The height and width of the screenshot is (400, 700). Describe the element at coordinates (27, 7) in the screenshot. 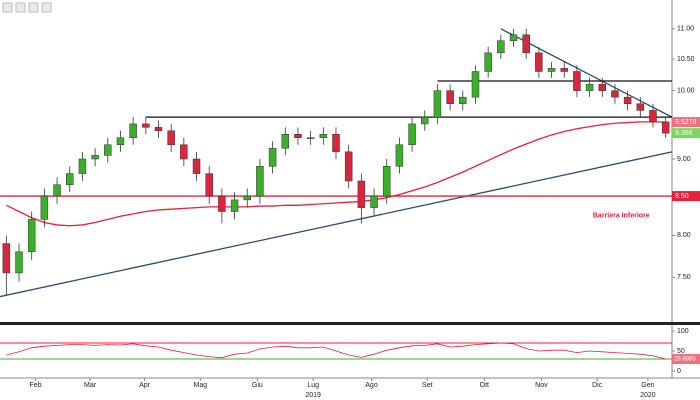

I see `toolbar` at that location.